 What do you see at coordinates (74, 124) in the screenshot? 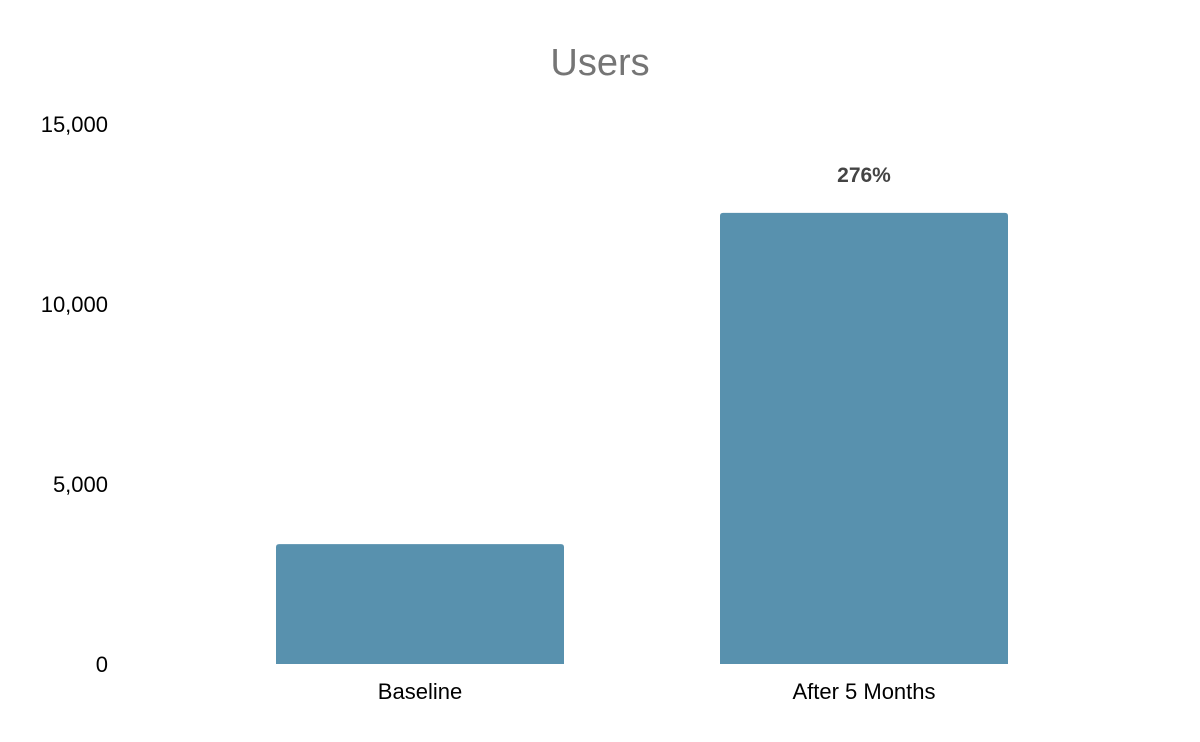
I see `y-tick-label: 15,000` at bounding box center [74, 124].